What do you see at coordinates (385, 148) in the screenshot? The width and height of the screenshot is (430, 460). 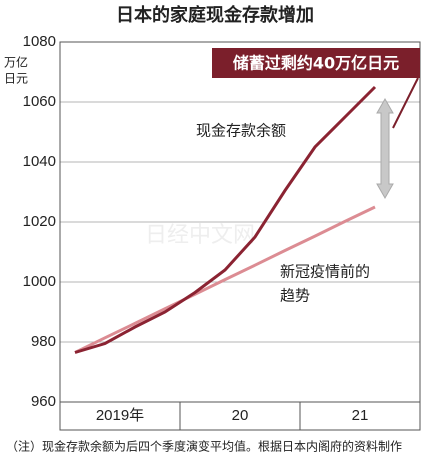 I see `gap-arrow` at bounding box center [385, 148].